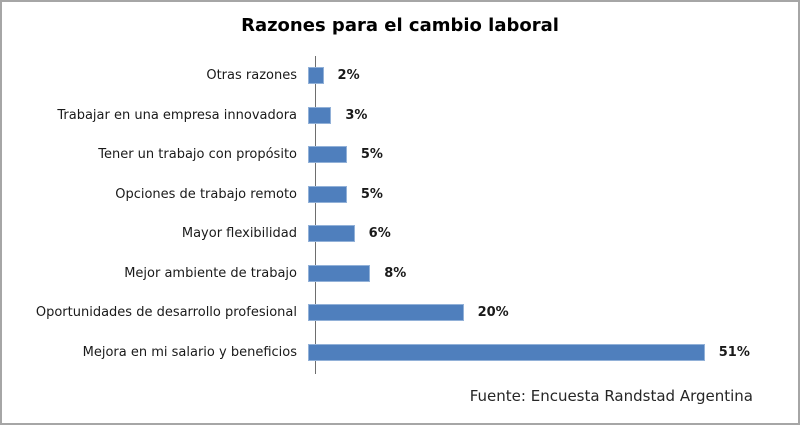  I want to click on bar-area: 8%, so click(552, 274).